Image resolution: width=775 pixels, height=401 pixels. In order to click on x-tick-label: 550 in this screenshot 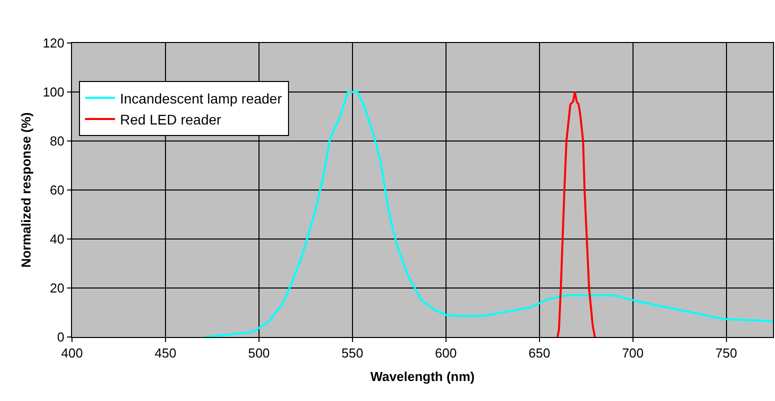, I will do `click(353, 353)`.